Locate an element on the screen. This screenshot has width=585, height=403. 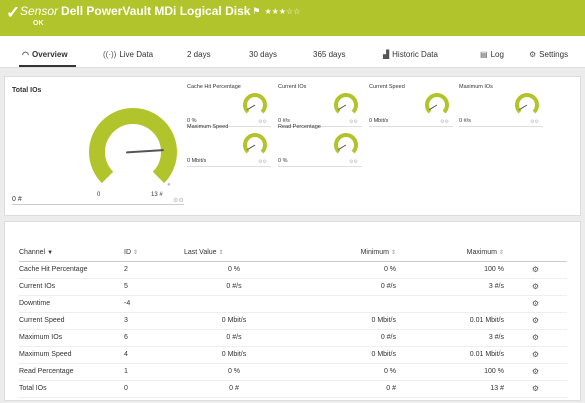
cell-channel: Current IOs is located at coordinates (71, 287).